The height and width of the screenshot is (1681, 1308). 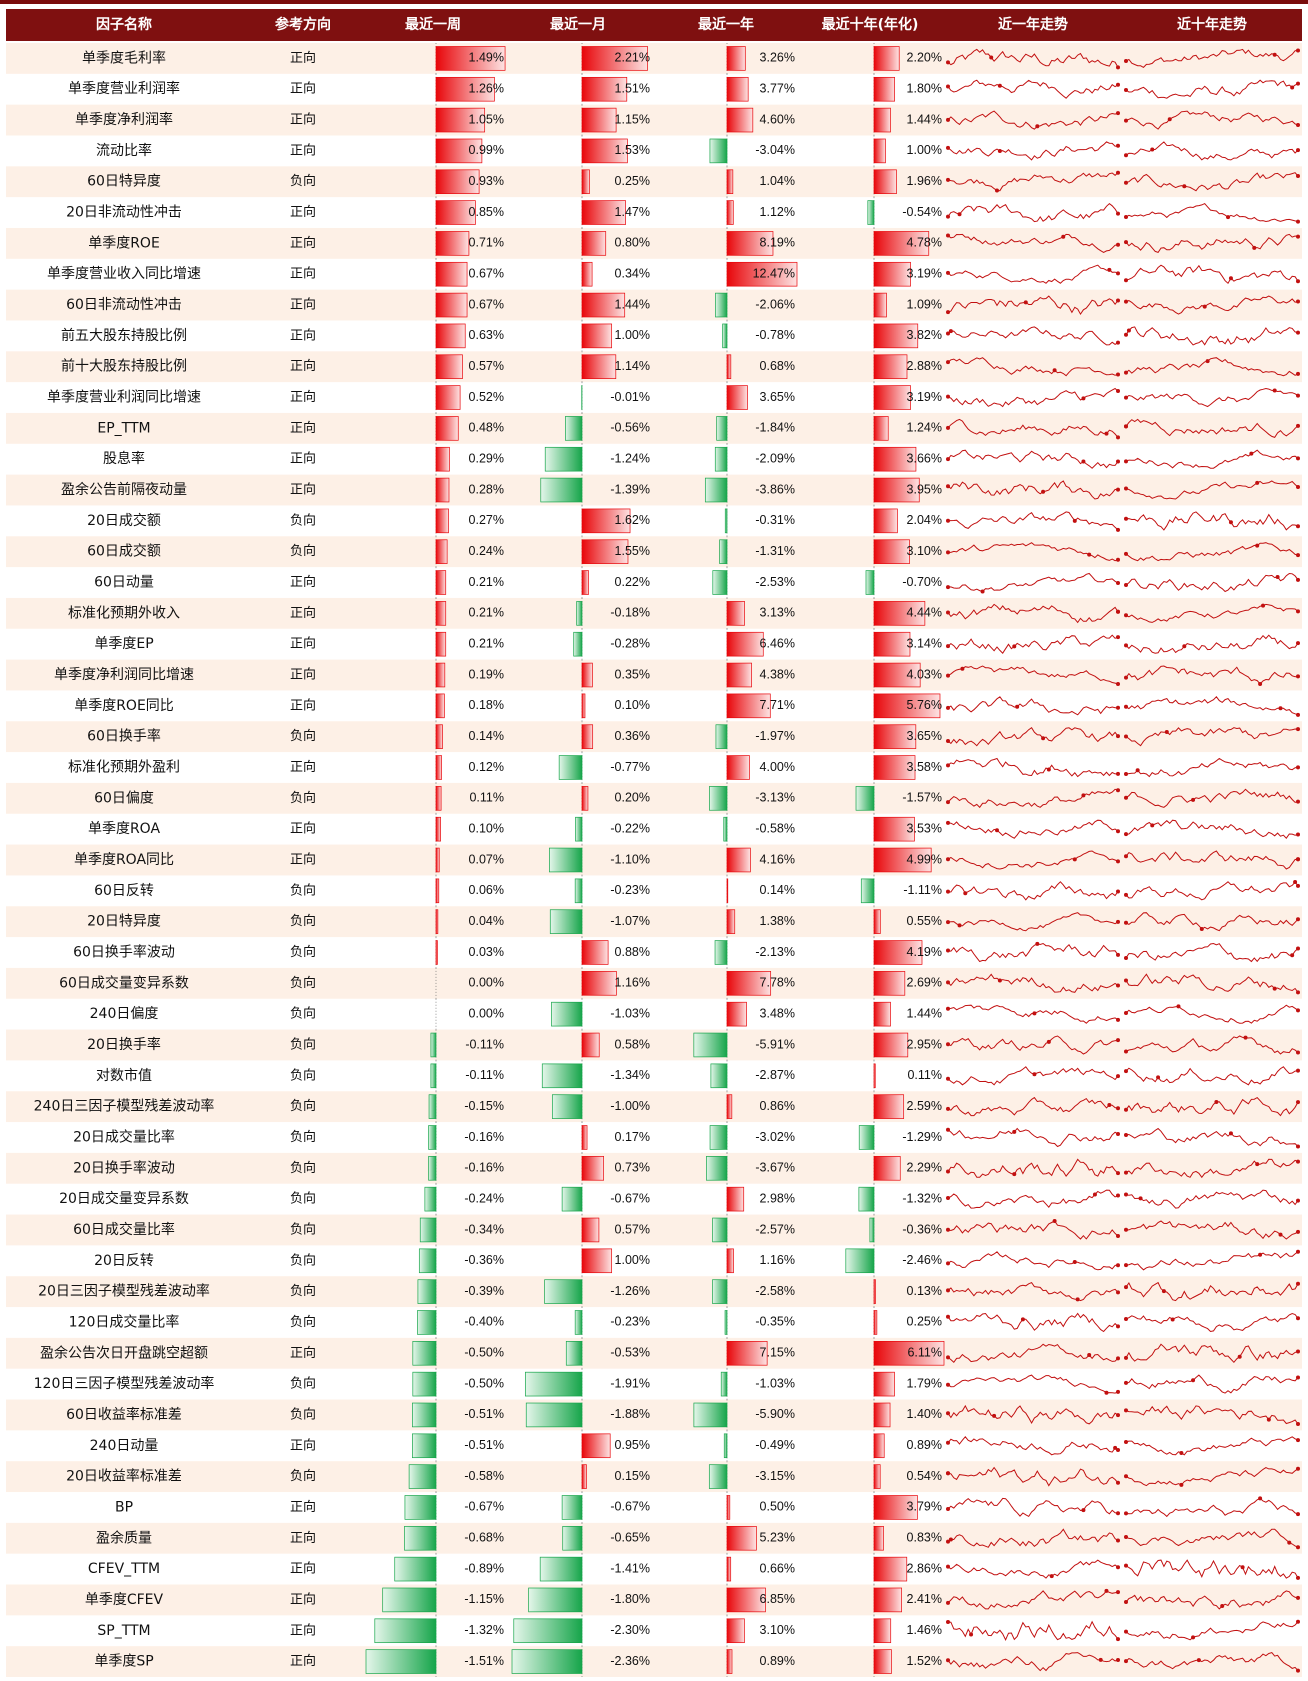 What do you see at coordinates (124, 1198) in the screenshot?
I see `factor-name: 20日成交量变异系数` at bounding box center [124, 1198].